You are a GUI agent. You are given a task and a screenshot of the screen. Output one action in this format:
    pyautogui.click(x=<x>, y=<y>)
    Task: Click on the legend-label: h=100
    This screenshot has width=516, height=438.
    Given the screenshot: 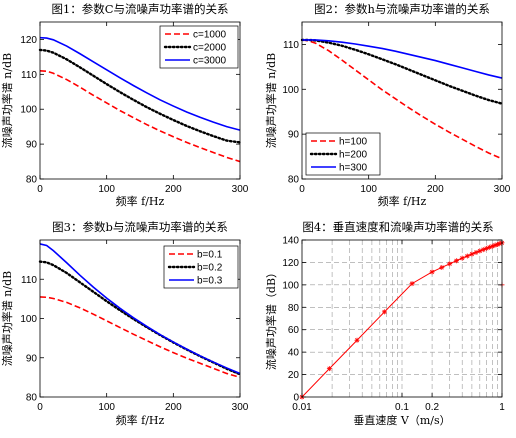 What is the action you would take?
    pyautogui.click(x=353, y=142)
    